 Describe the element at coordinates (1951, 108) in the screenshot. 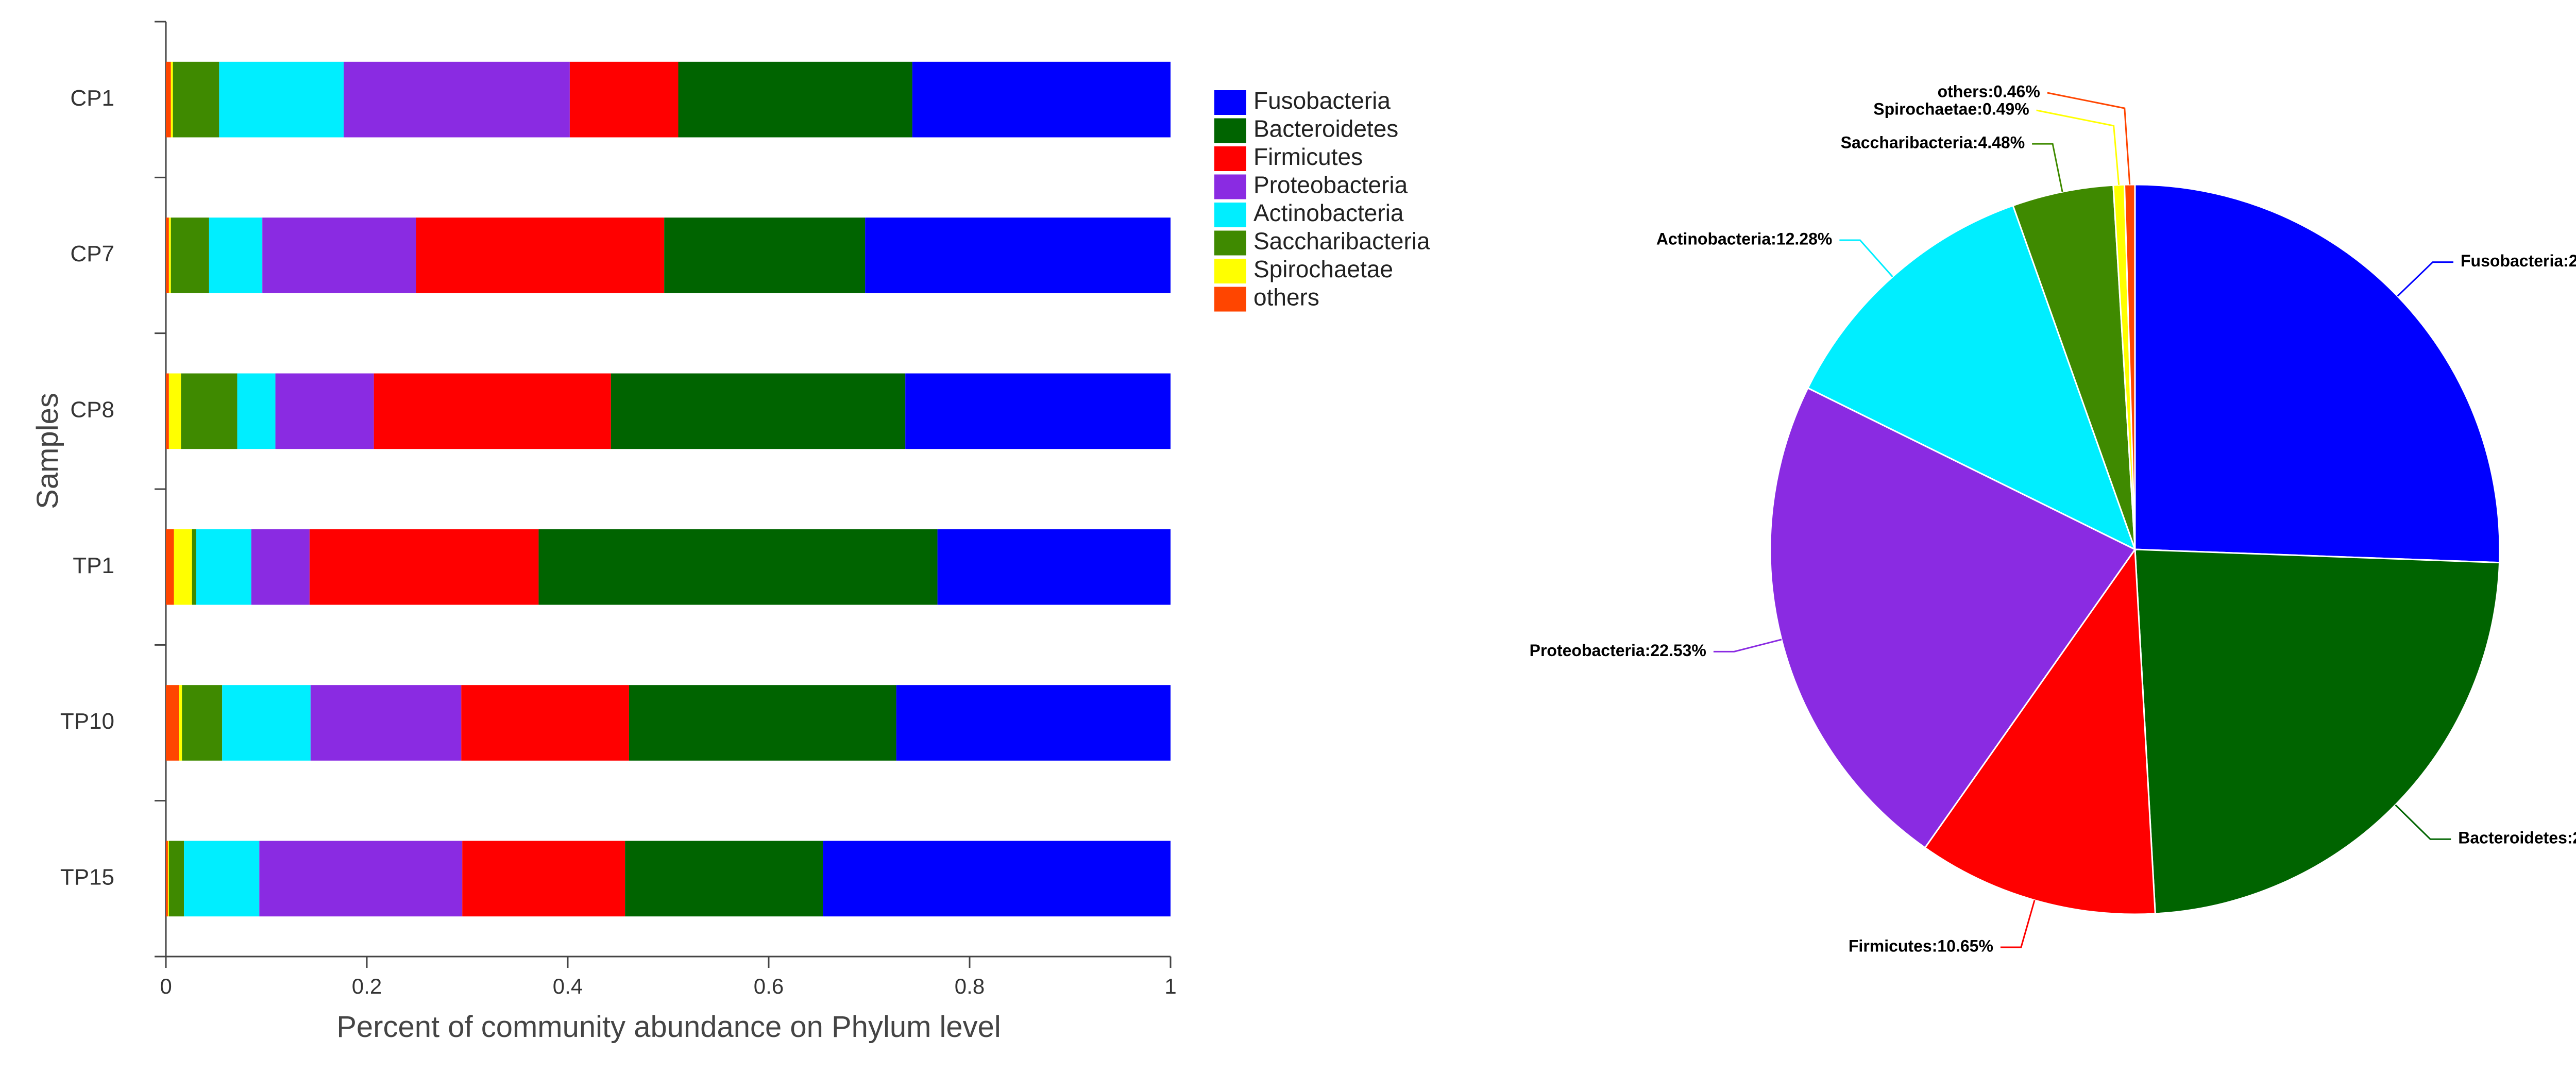

I see `pie-label-spirochaetae: Spirochaetae:0.49%` at that location.